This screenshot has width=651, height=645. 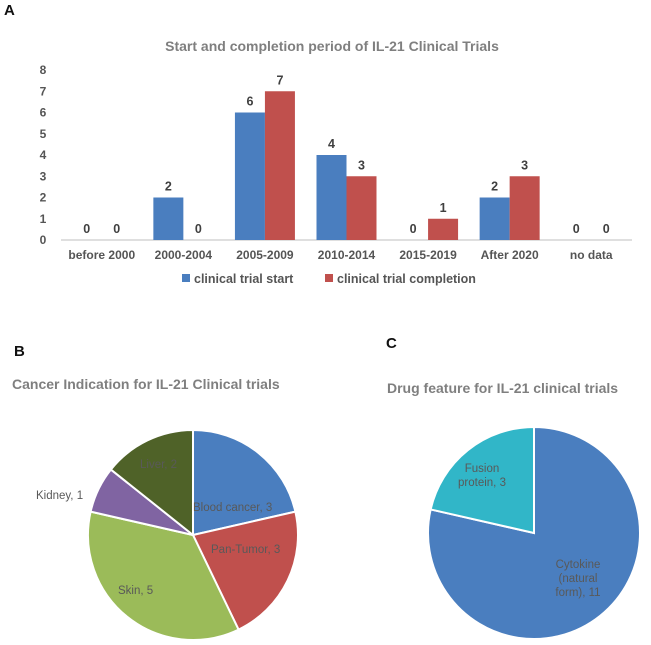 What do you see at coordinates (43, 155) in the screenshot?
I see `y-tick-label: 4` at bounding box center [43, 155].